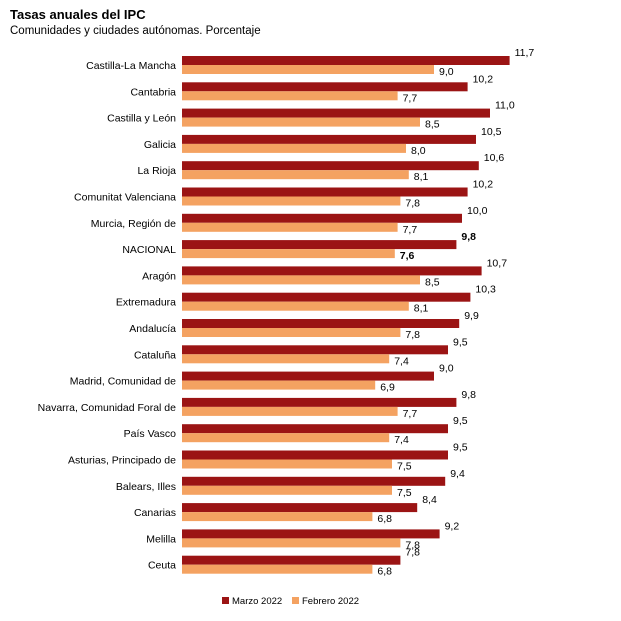 This screenshot has height=621, width=621. What do you see at coordinates (319, 402) in the screenshot?
I see `bar-marzo-navarra-comunidad-foral-de` at bounding box center [319, 402].